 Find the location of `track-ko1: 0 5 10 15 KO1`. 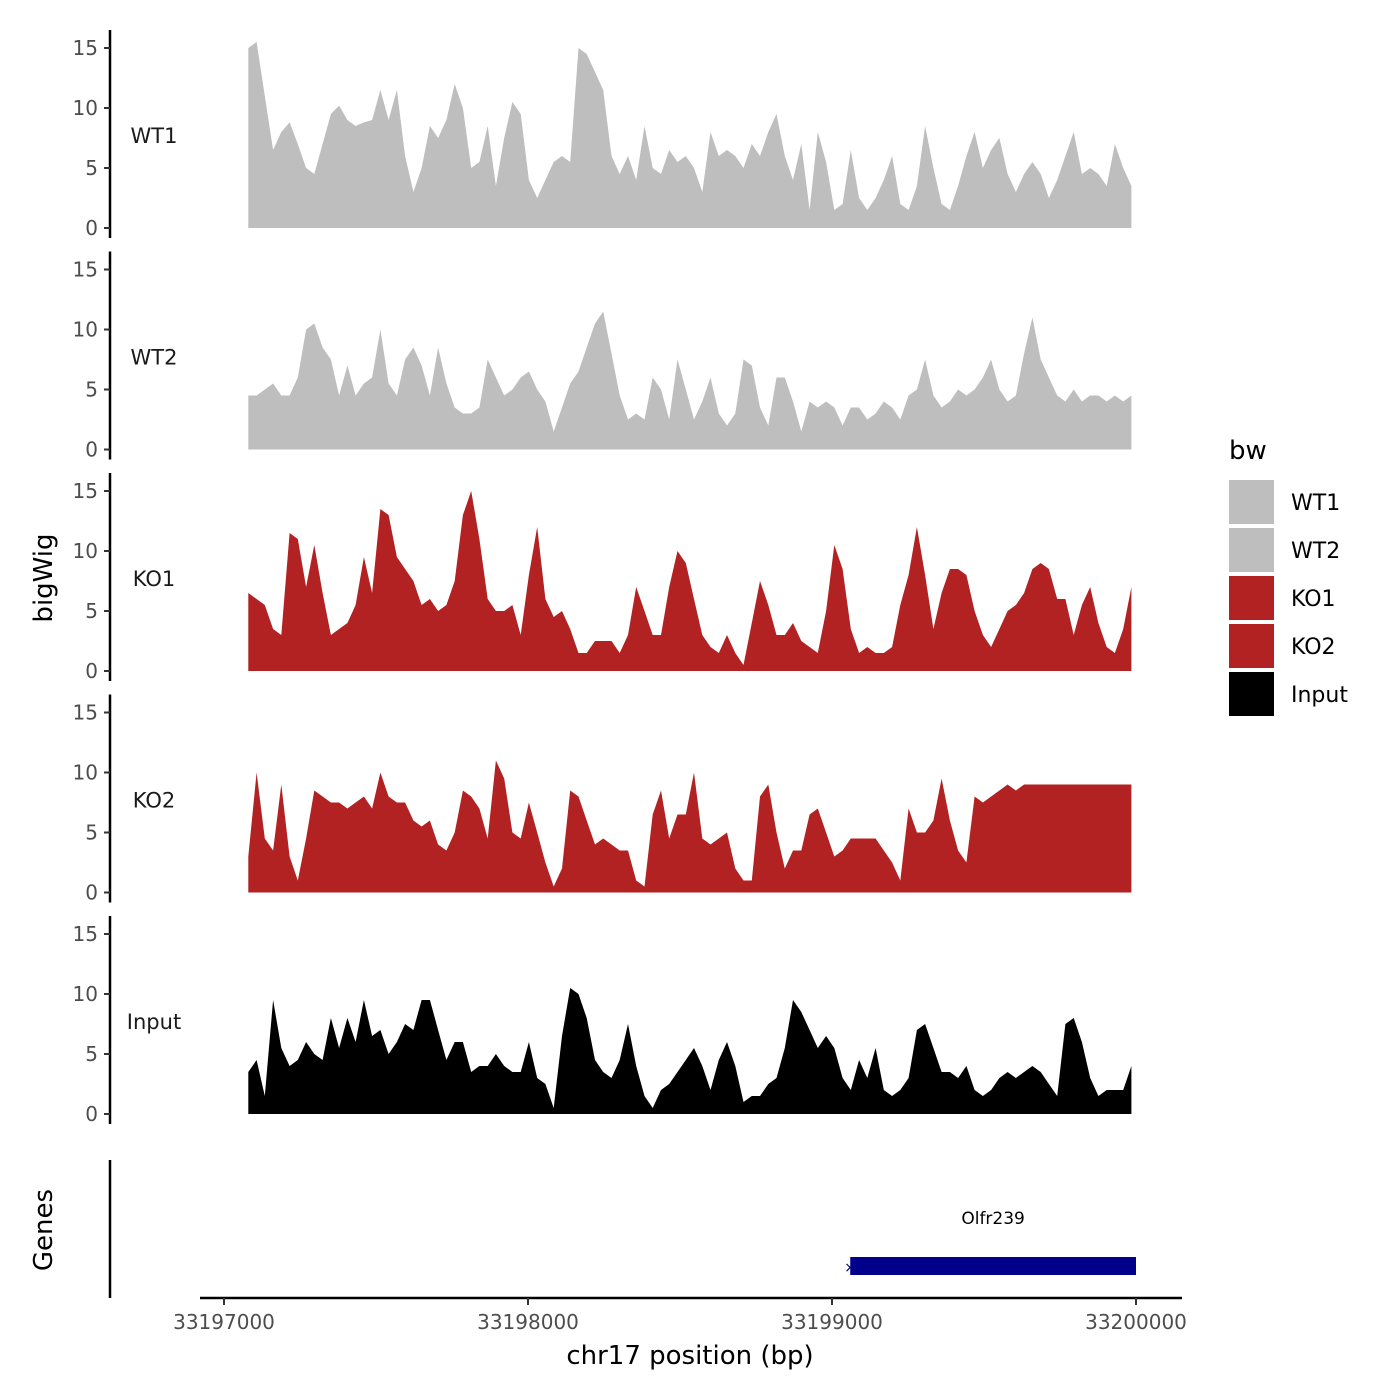

track-ko1: 0 5 10 15 KO1 is located at coordinates (602, 578).